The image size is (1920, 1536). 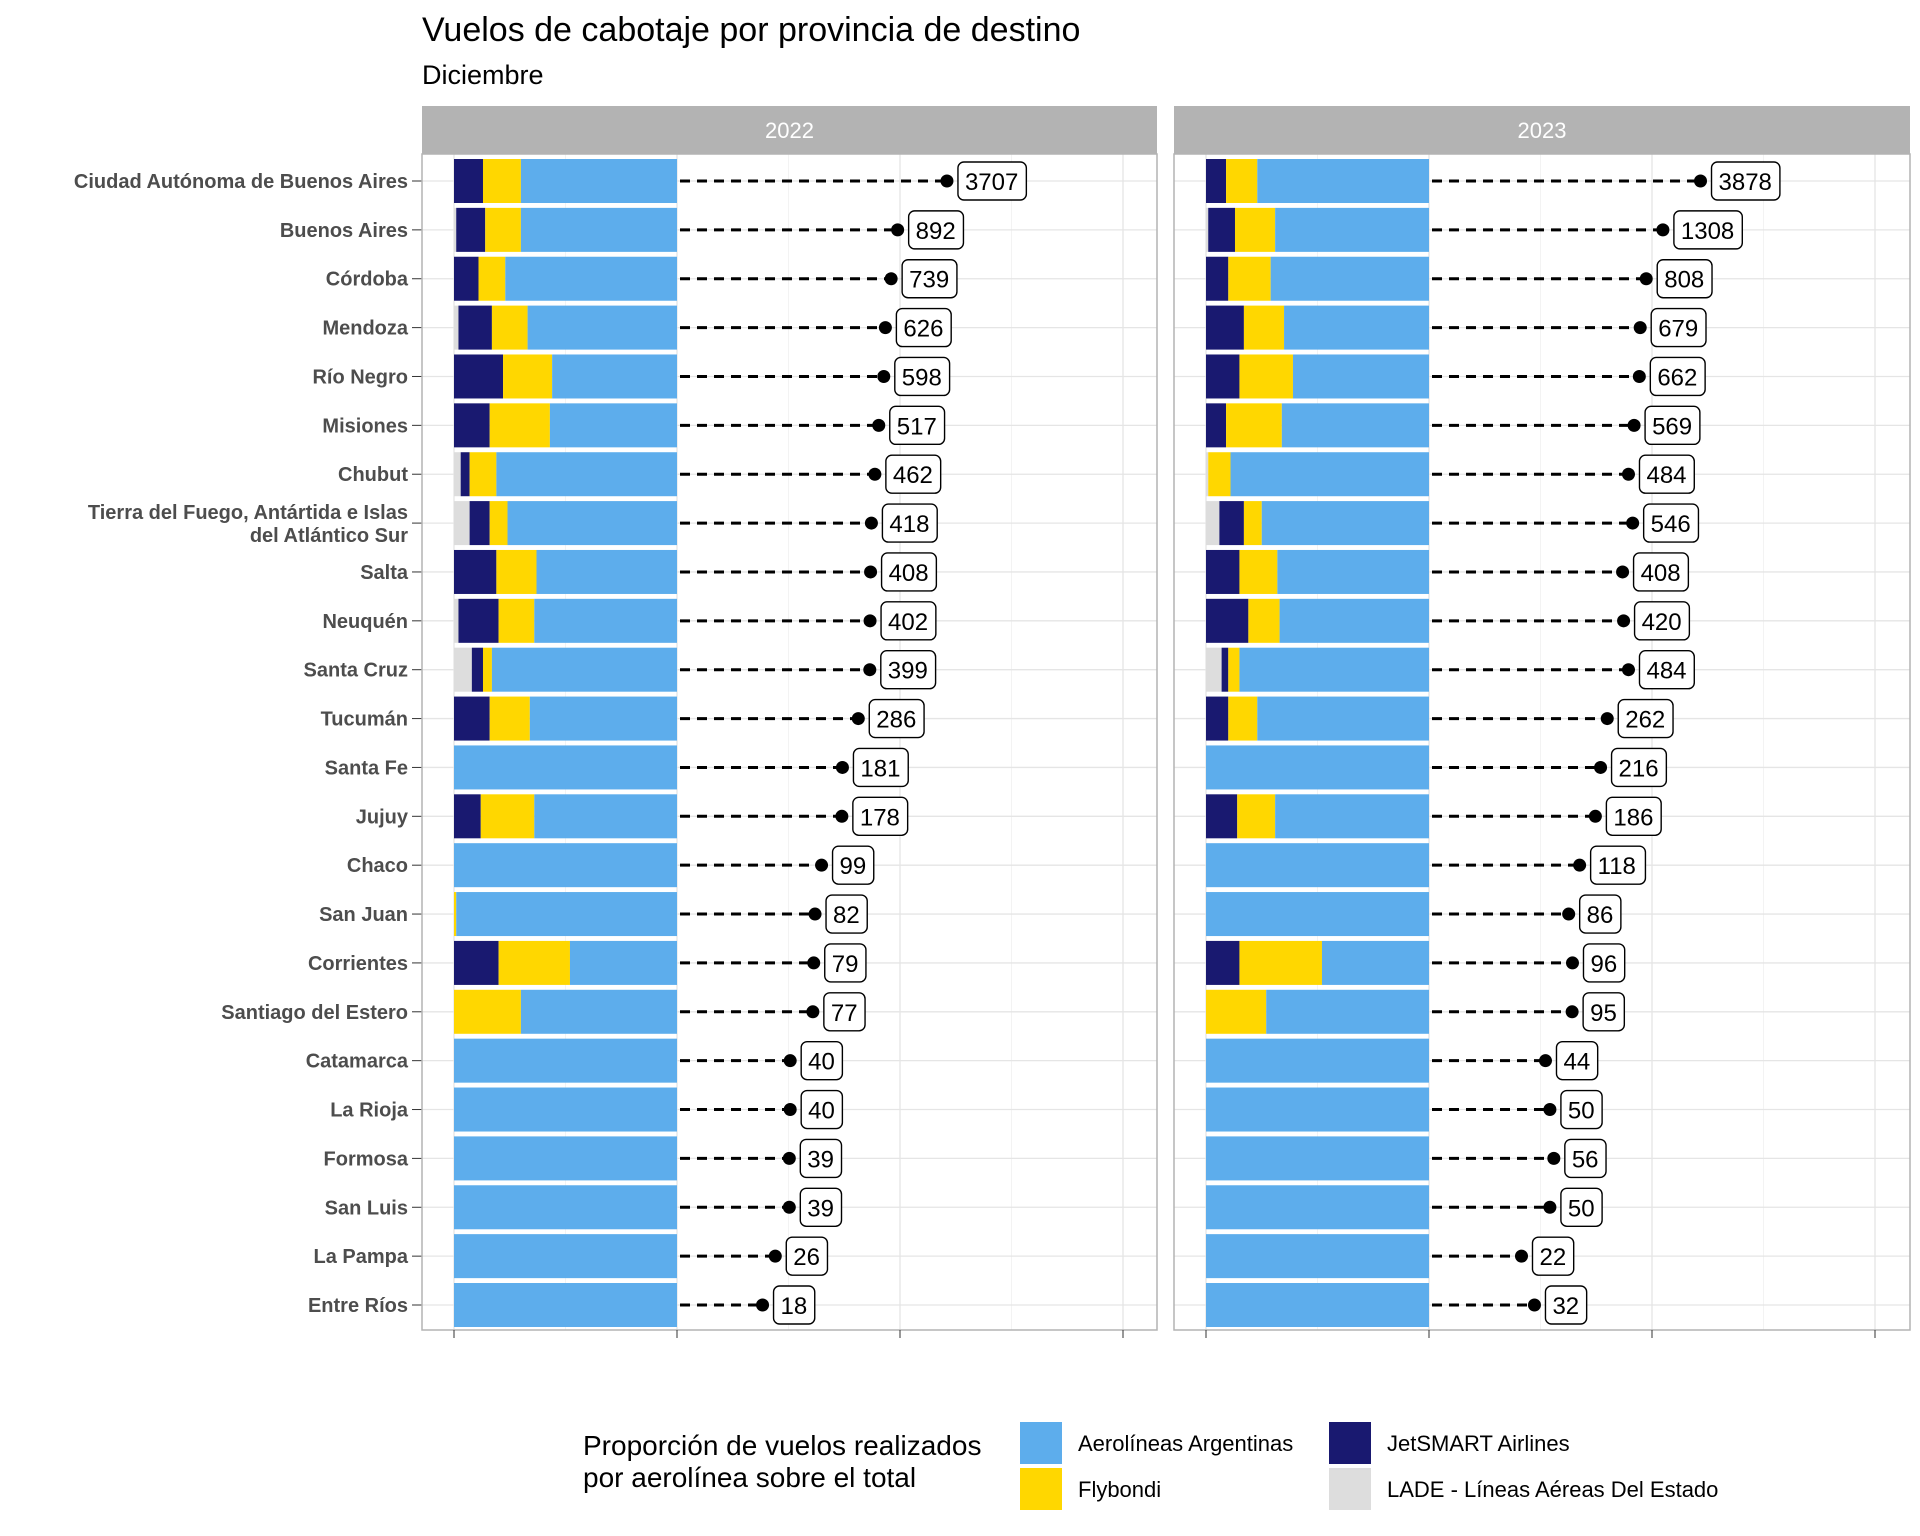 I want to click on y-tick-label: Formosa, so click(x=366, y=1159).